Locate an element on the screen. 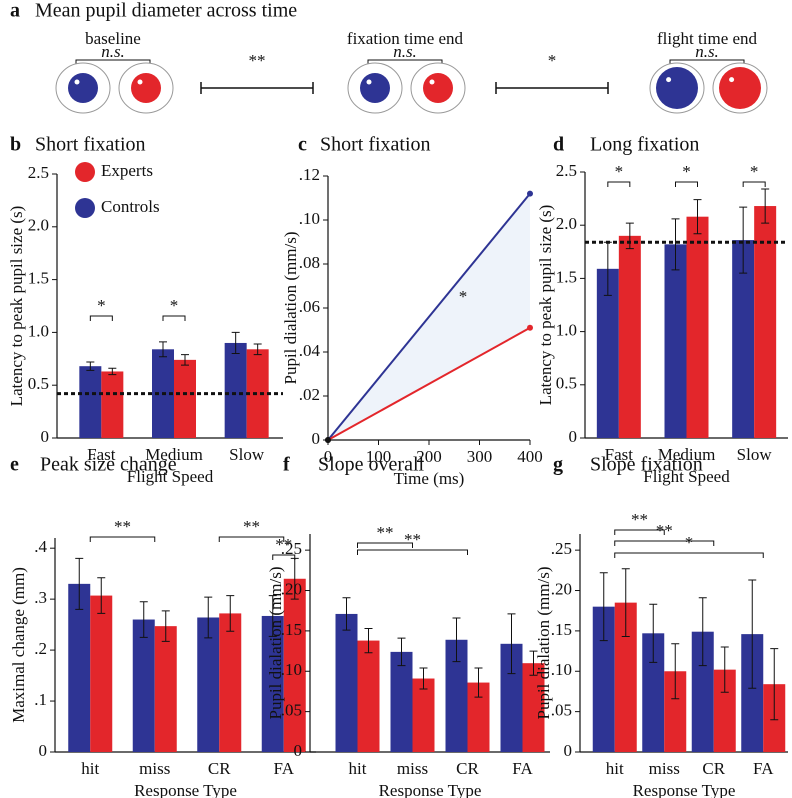 Image resolution: width=792 pixels, height=798 pixels. line is located at coordinates (429, 316).